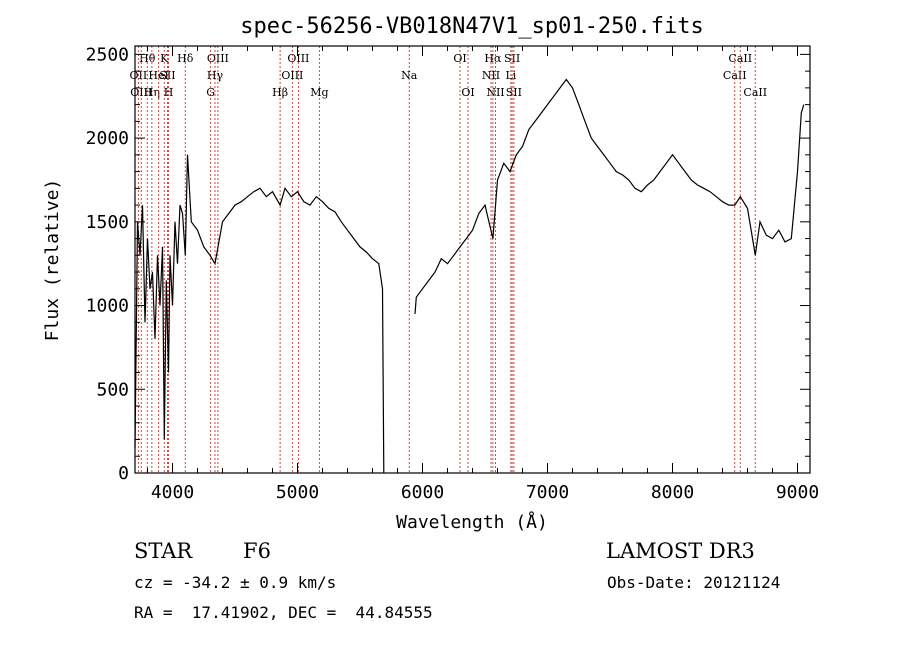 The image size is (900, 649). I want to click on observation-date: Obs-Date: 20121124, so click(694, 582).